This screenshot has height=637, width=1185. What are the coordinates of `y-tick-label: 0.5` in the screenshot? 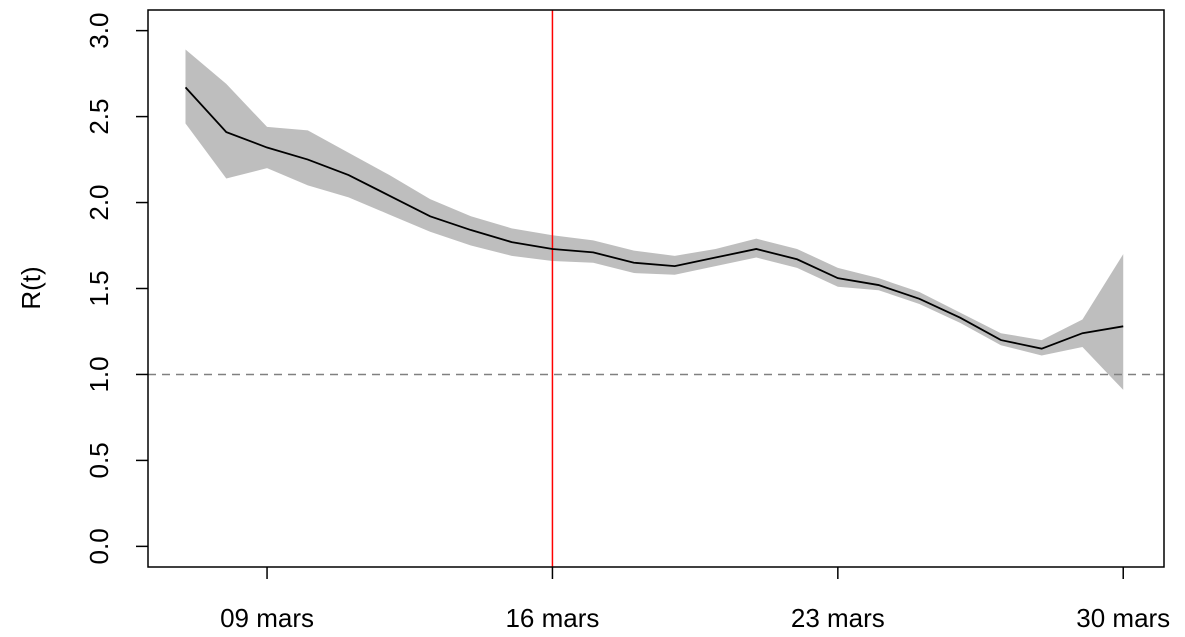 It's located at (99, 460).